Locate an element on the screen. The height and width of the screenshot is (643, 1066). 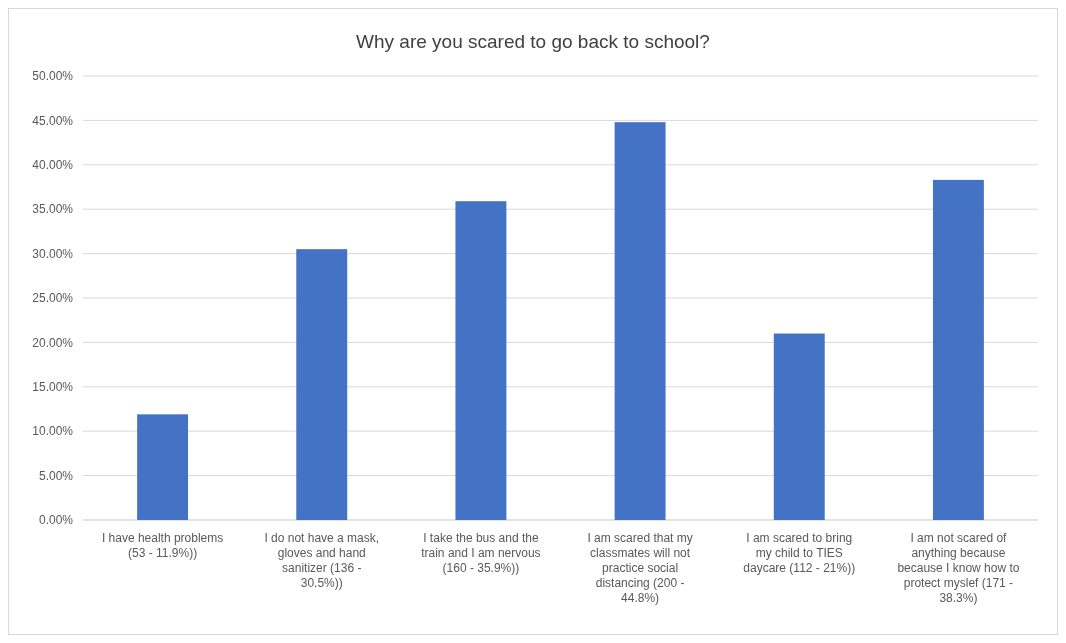
y-tick-label: 30.00% is located at coordinates (53, 253).